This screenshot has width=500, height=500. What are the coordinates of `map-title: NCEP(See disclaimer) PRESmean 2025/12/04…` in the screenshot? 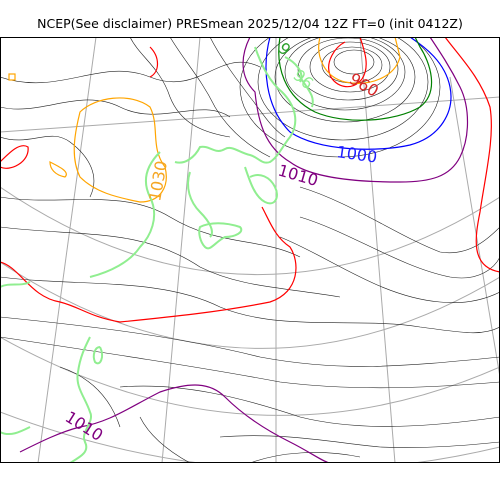 It's located at (250, 23).